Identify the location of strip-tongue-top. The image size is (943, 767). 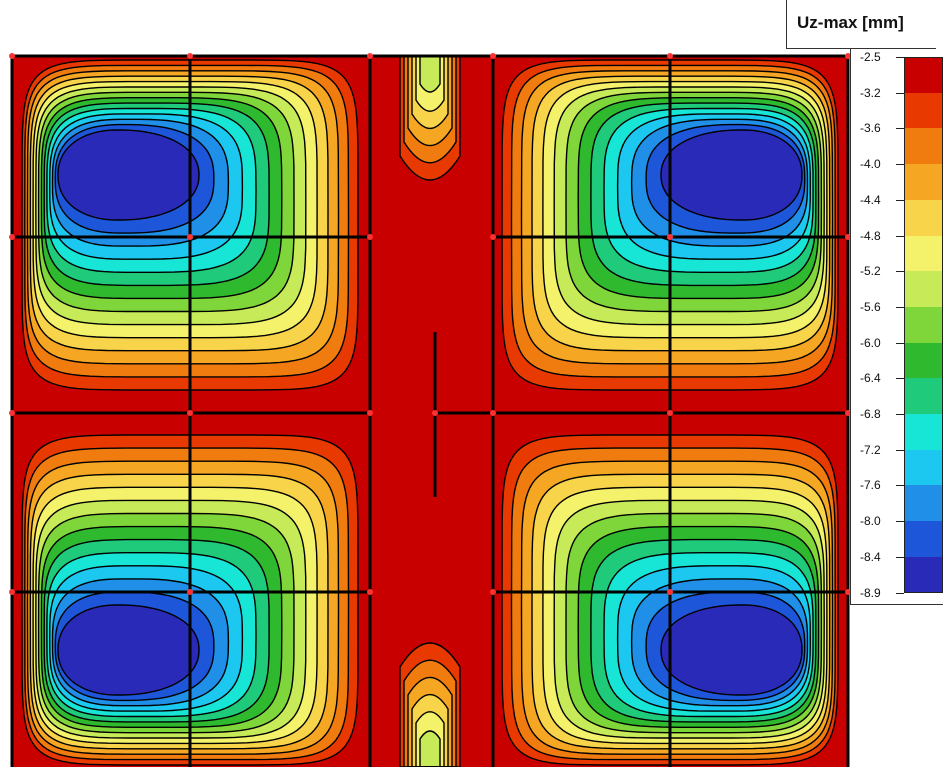
(430, 118).